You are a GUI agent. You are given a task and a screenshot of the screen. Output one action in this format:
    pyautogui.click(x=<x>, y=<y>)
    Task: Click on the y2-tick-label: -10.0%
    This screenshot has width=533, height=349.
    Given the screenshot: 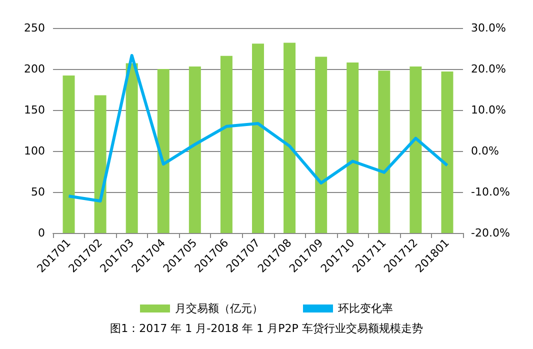 What is the action you would take?
    pyautogui.click(x=490, y=192)
    